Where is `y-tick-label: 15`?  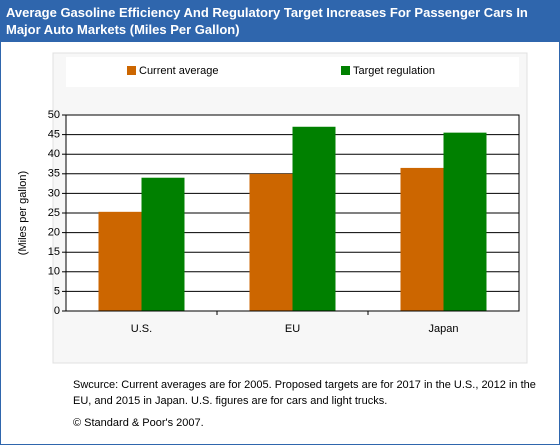 y-tick-label: 15 is located at coordinates (54, 252).